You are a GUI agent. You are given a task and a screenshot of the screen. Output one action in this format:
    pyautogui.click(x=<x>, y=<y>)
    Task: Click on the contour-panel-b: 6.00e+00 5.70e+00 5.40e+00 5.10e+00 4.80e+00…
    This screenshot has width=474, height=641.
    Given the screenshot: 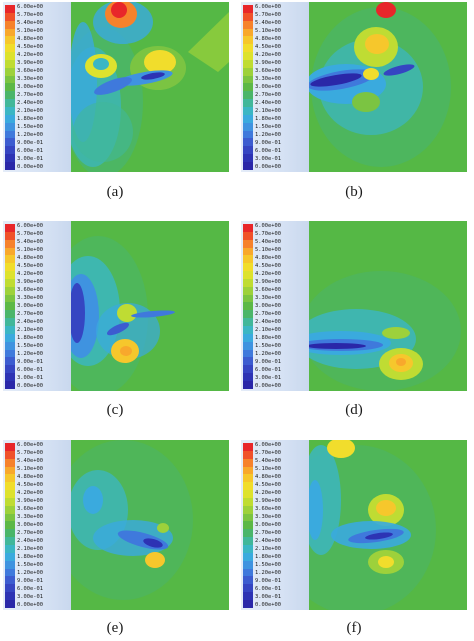 What is the action you would take?
    pyautogui.click(x=354, y=87)
    